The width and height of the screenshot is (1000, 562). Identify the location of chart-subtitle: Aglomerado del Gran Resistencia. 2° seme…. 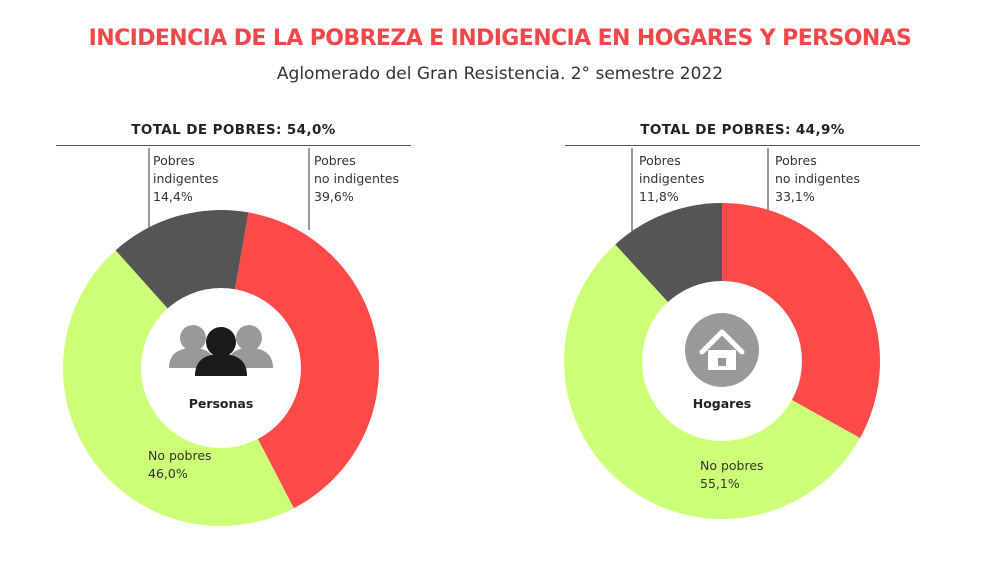
(500, 74).